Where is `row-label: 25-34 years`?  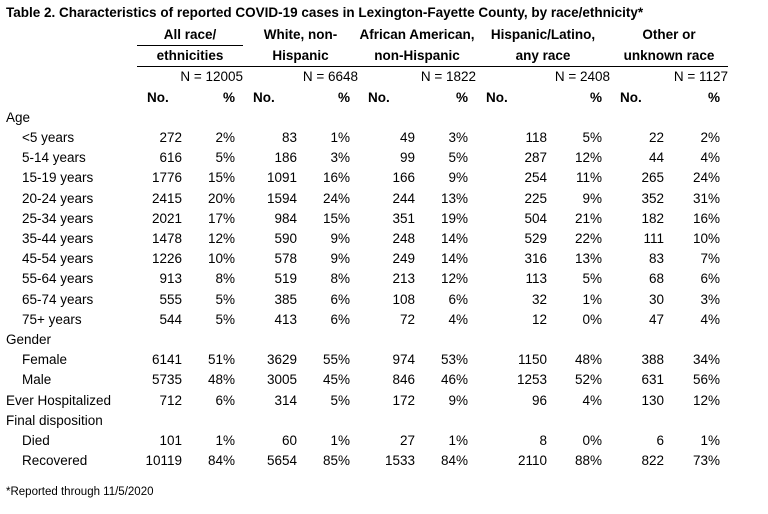 row-label: 25-34 years is located at coordinates (58, 218).